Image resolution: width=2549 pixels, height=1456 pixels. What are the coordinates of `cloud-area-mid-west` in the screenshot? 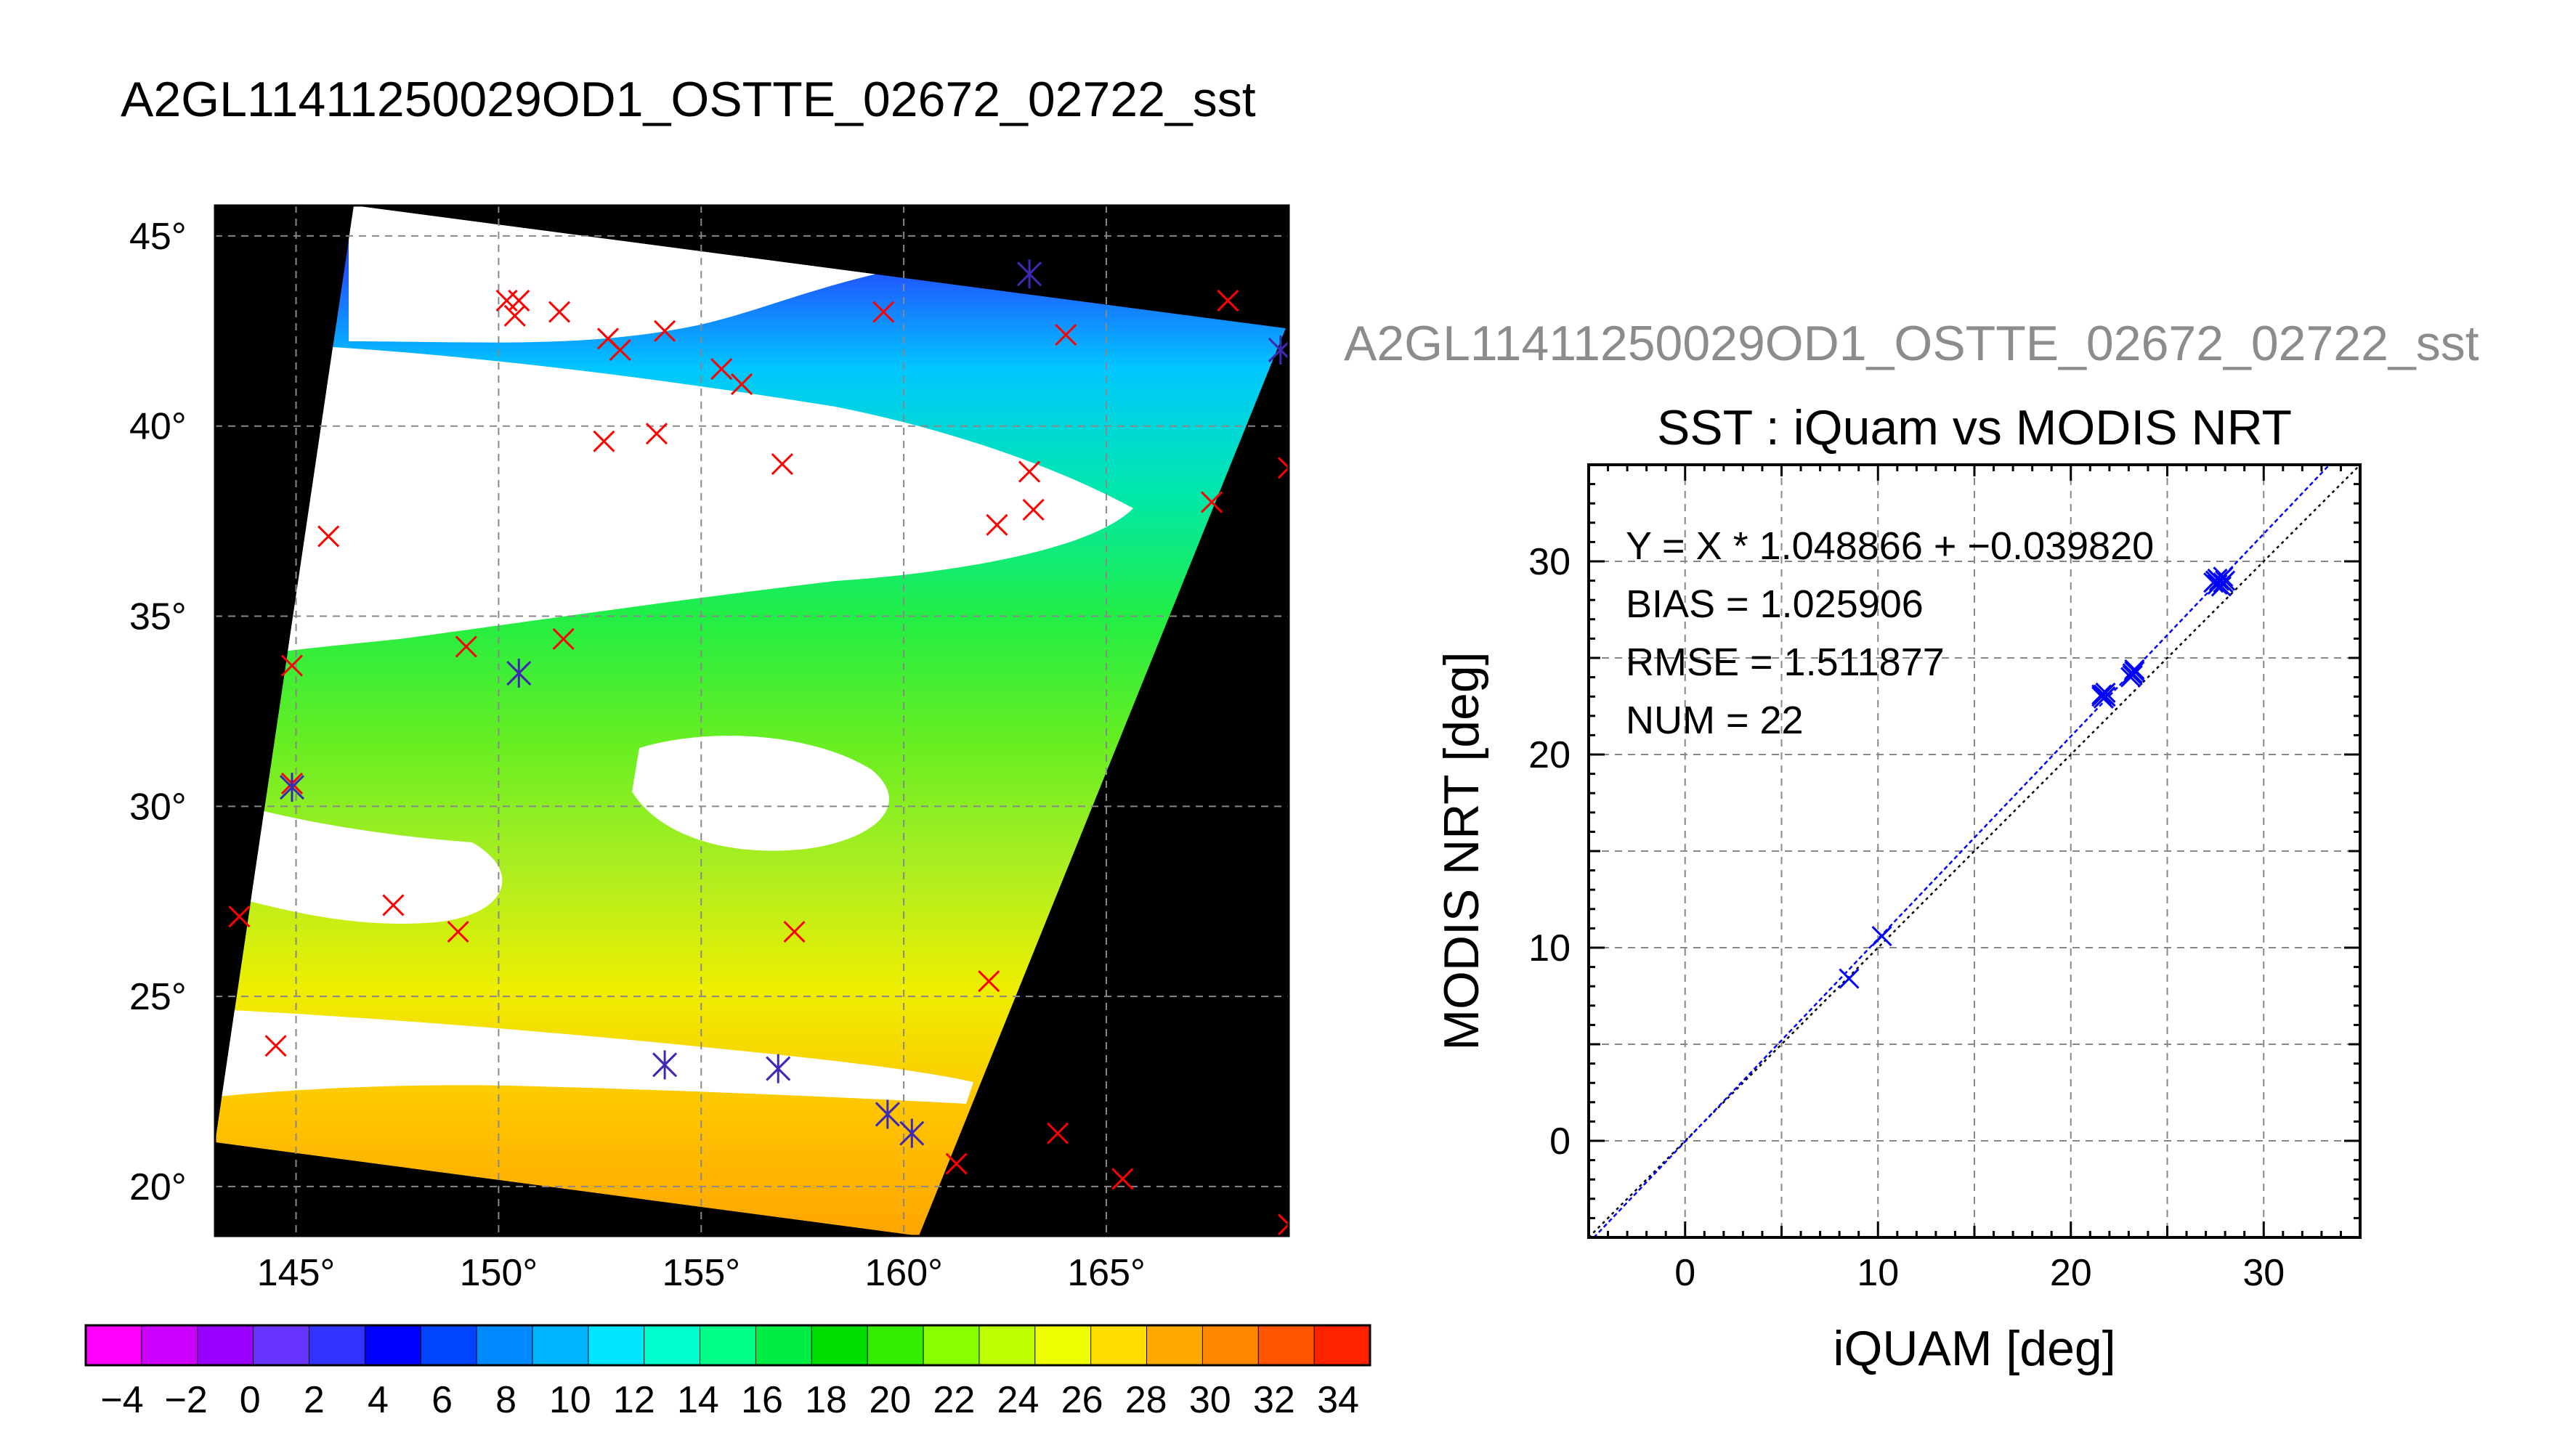 It's located at (361, 862).